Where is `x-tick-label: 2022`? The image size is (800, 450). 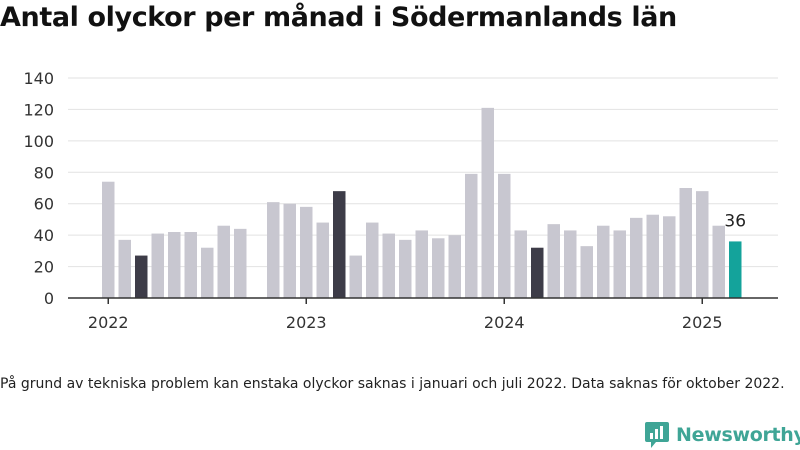 x-tick-label: 2022 is located at coordinates (108, 322).